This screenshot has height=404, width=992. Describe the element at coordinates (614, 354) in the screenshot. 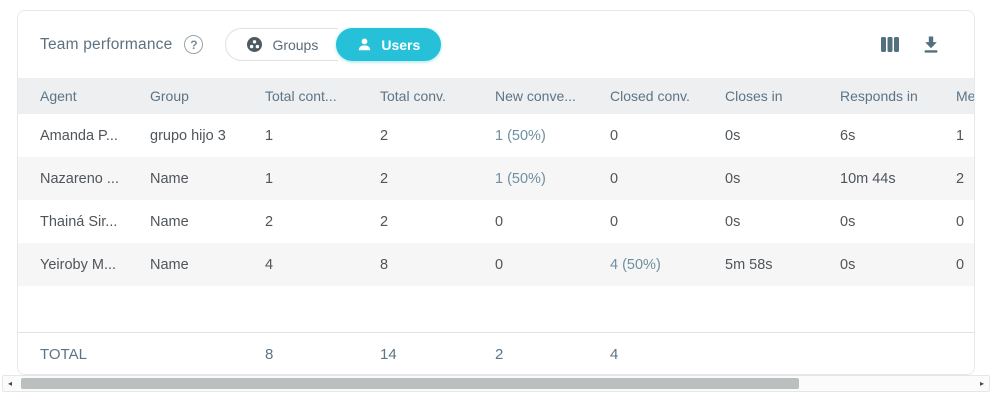

I see `closed-conv-sum: 4` at that location.